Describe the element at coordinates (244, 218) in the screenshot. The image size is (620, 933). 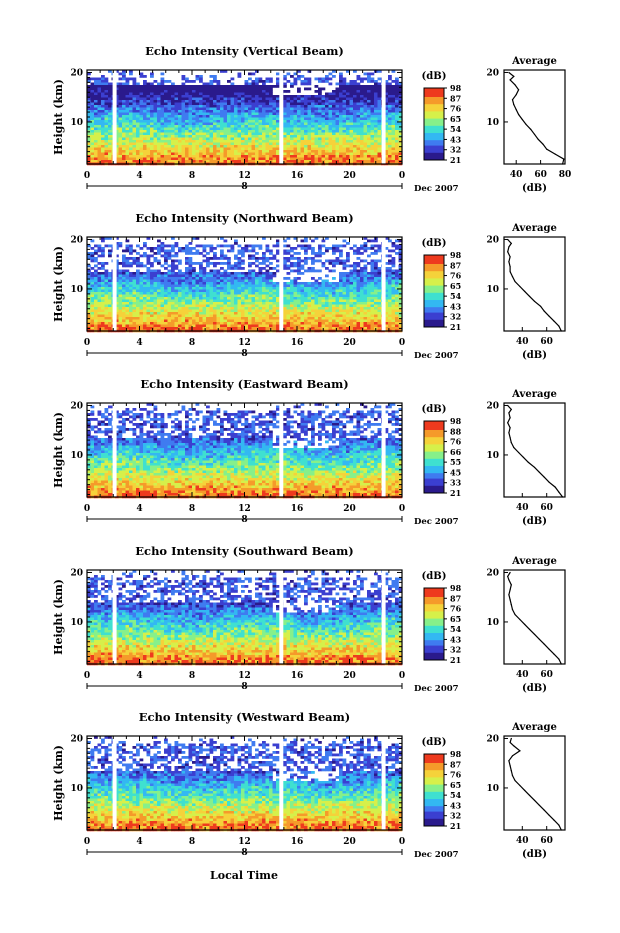
I see `panel-title: Echo Intensity (Northward Beam)` at that location.